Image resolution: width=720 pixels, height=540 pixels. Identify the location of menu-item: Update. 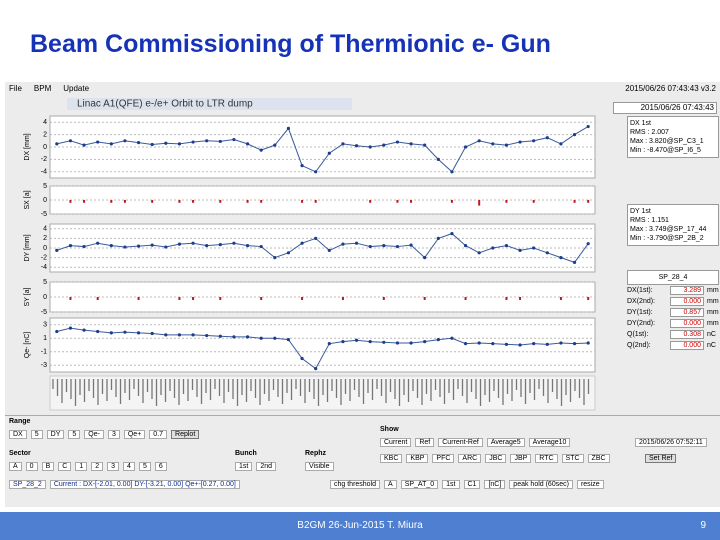
(76, 88).